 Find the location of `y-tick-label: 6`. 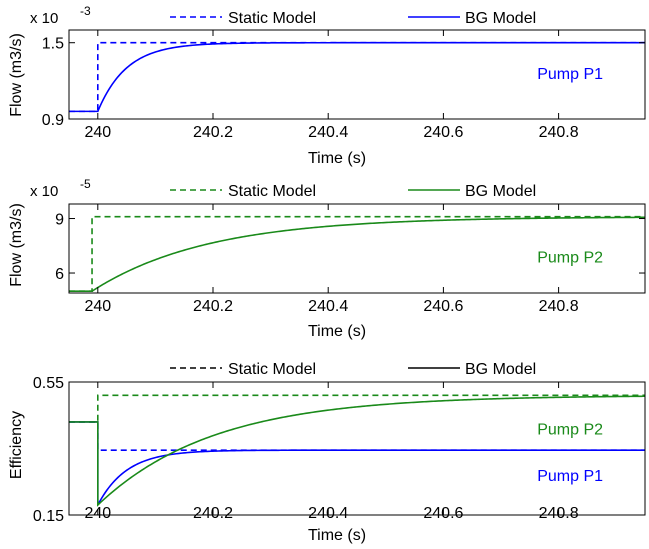

y-tick-label: 6 is located at coordinates (59, 274).